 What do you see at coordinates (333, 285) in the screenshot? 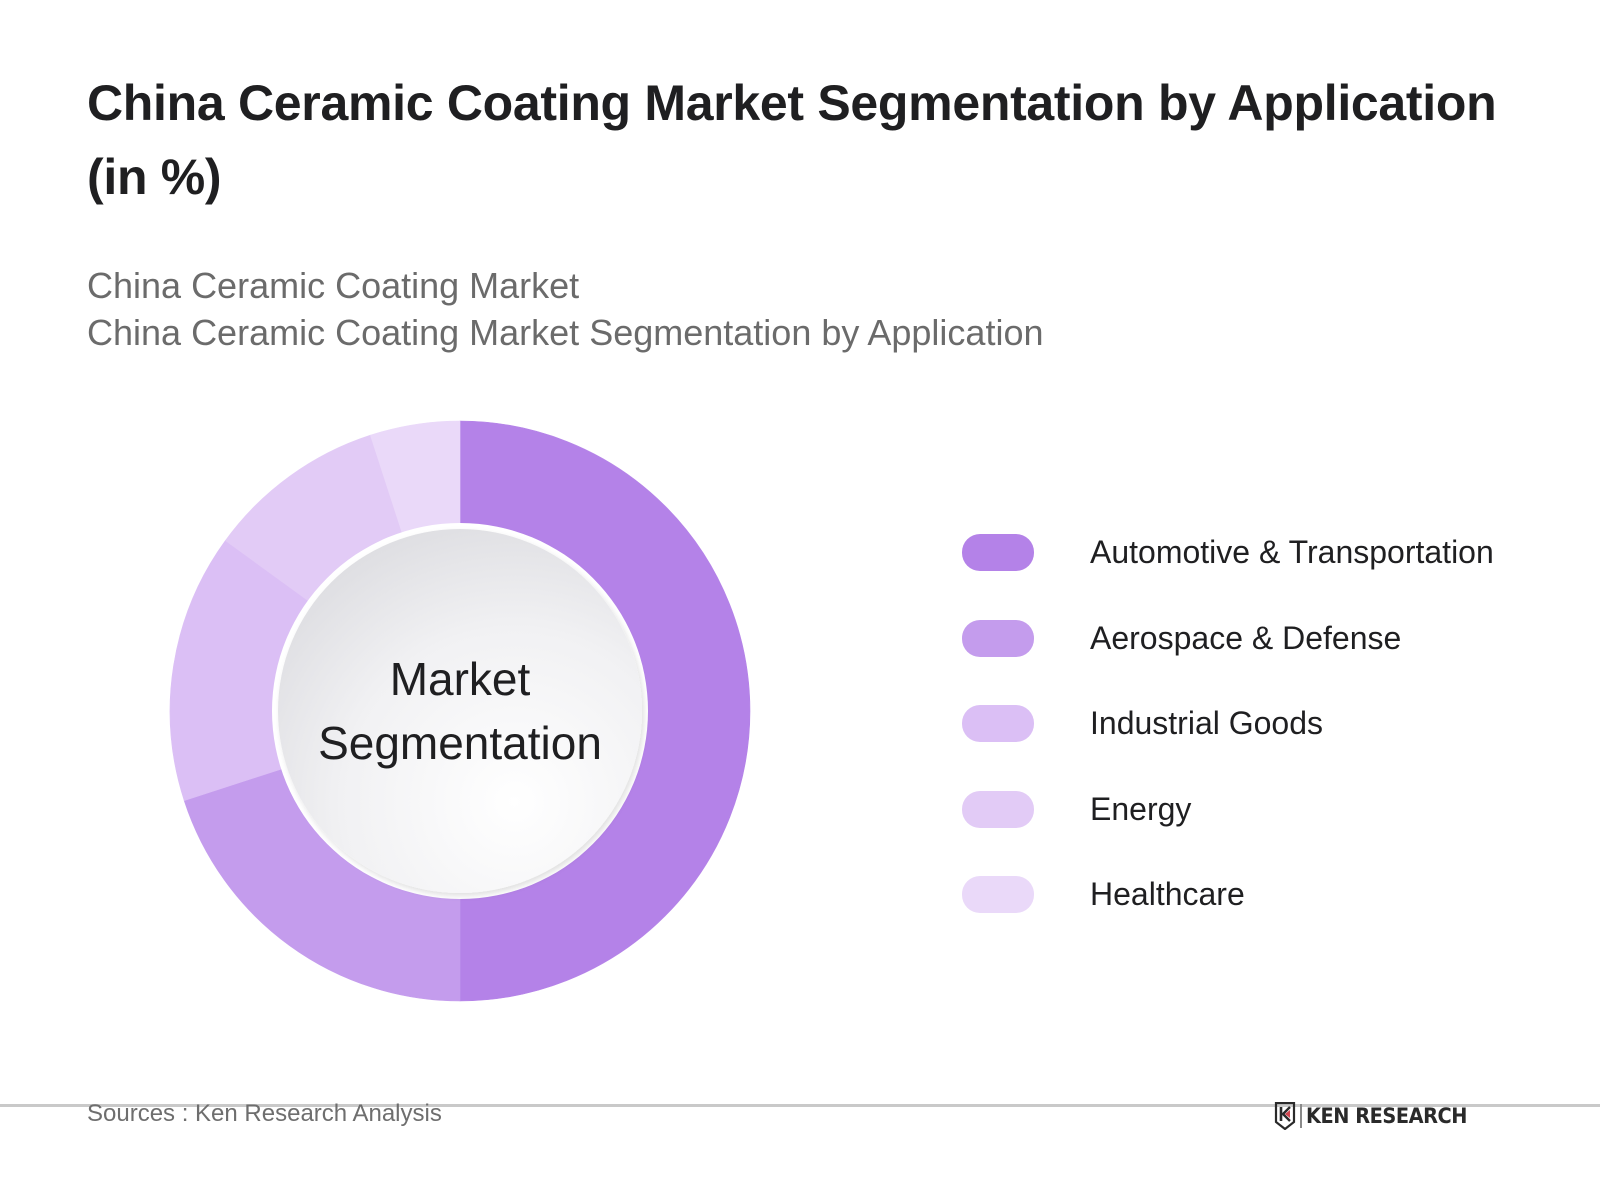
I see `subtitle-line-1: China Ceramic Coating Market` at bounding box center [333, 285].